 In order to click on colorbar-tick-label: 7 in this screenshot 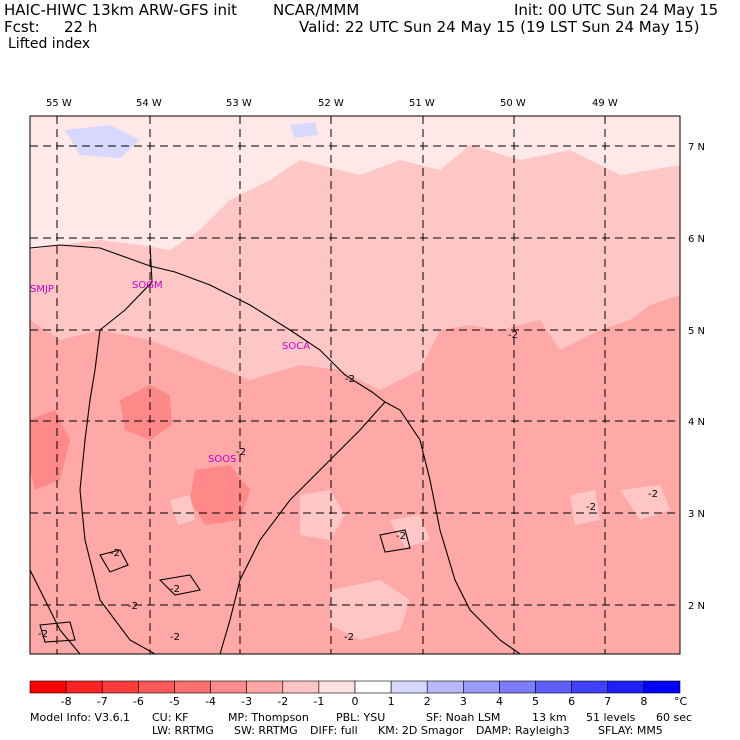, I will do `click(607, 701)`.